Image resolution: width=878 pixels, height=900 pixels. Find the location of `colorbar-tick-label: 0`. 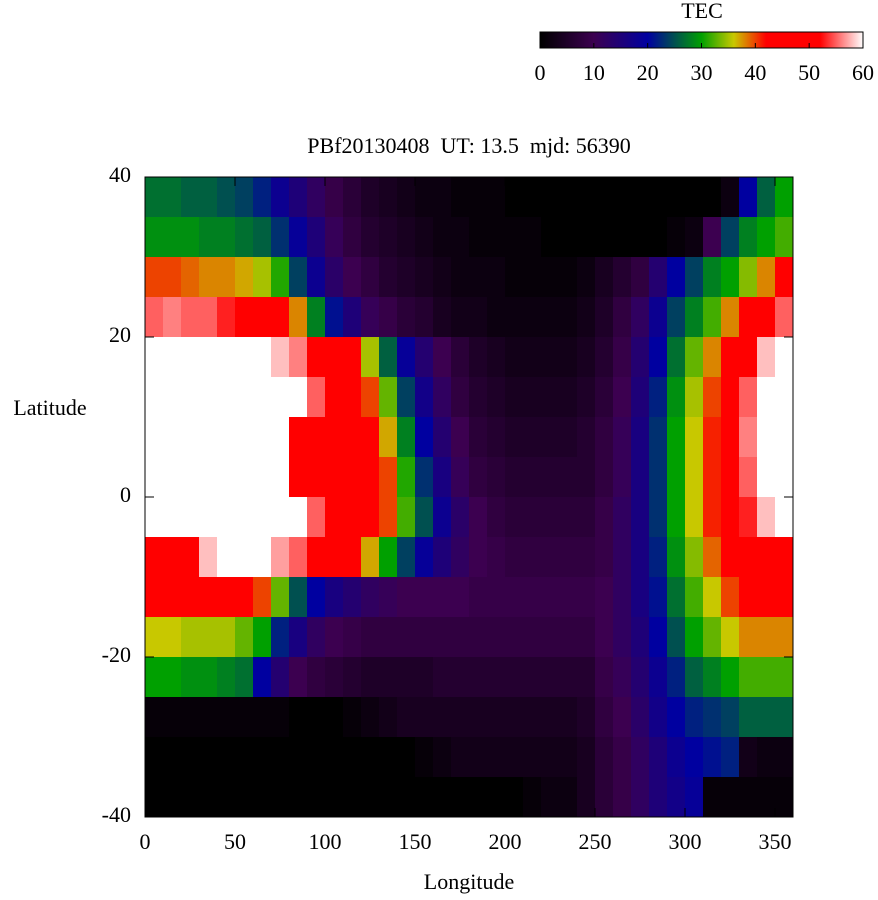

colorbar-tick-label: 0 is located at coordinates (540, 72).